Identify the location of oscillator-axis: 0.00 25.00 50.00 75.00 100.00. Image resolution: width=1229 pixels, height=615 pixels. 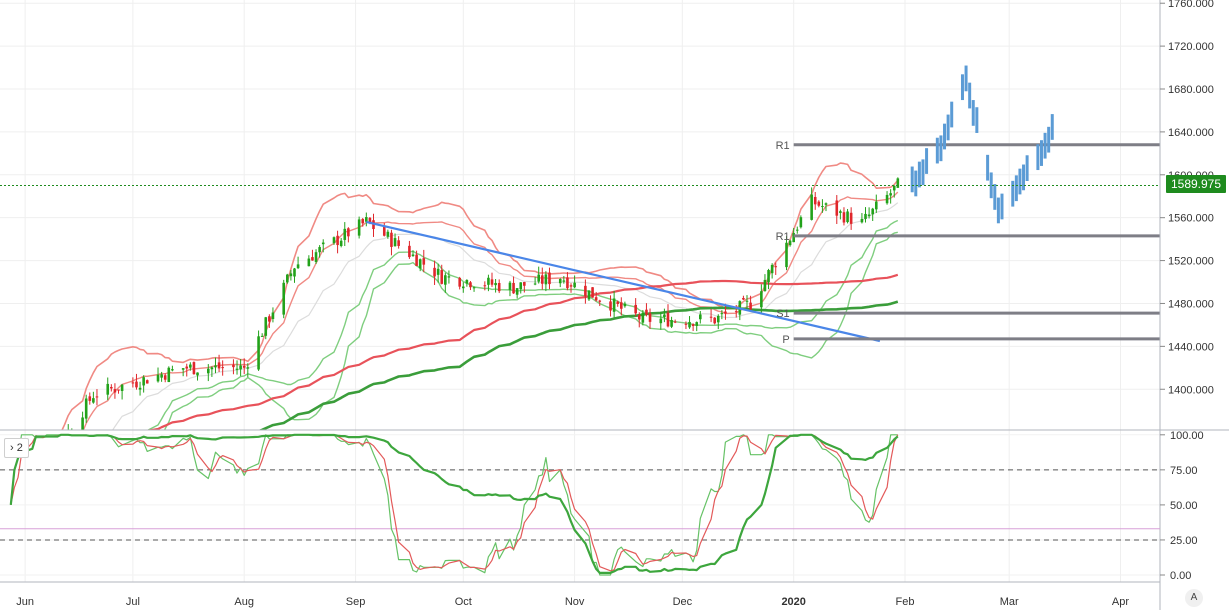
(1182, 506).